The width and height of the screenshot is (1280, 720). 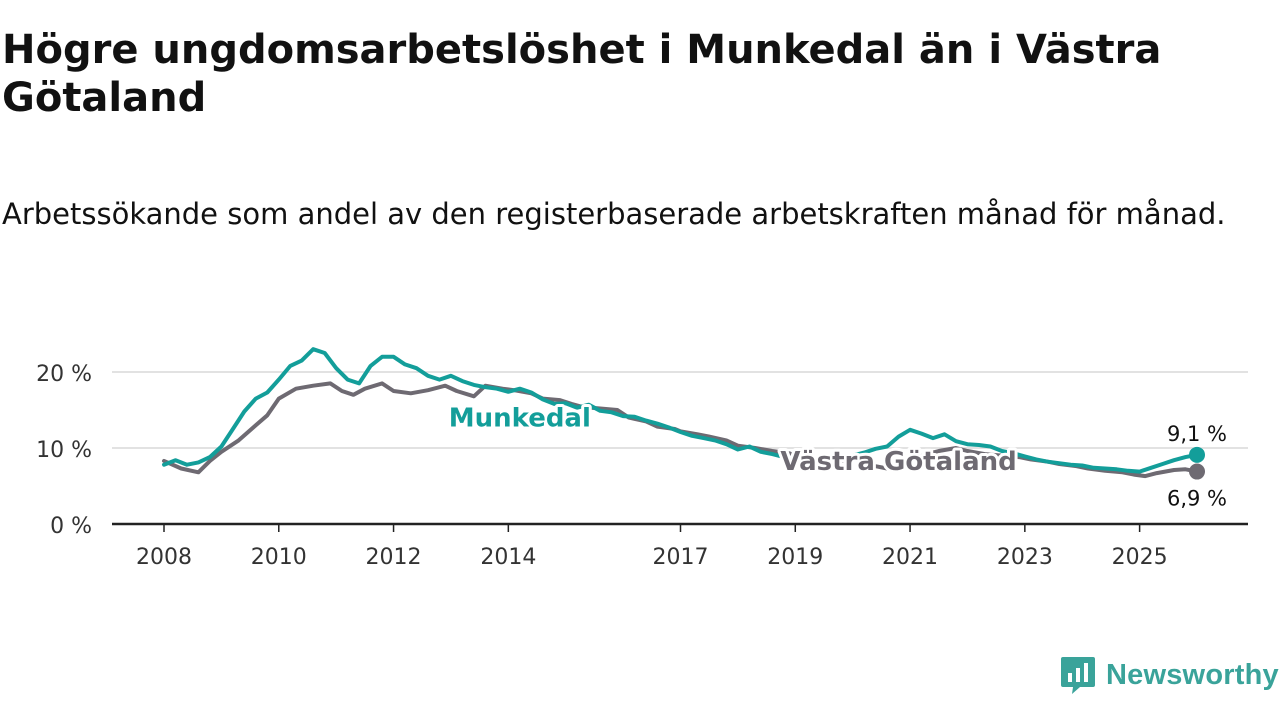 What do you see at coordinates (898, 462) in the screenshot?
I see `series-name-label: Västra Götaland` at bounding box center [898, 462].